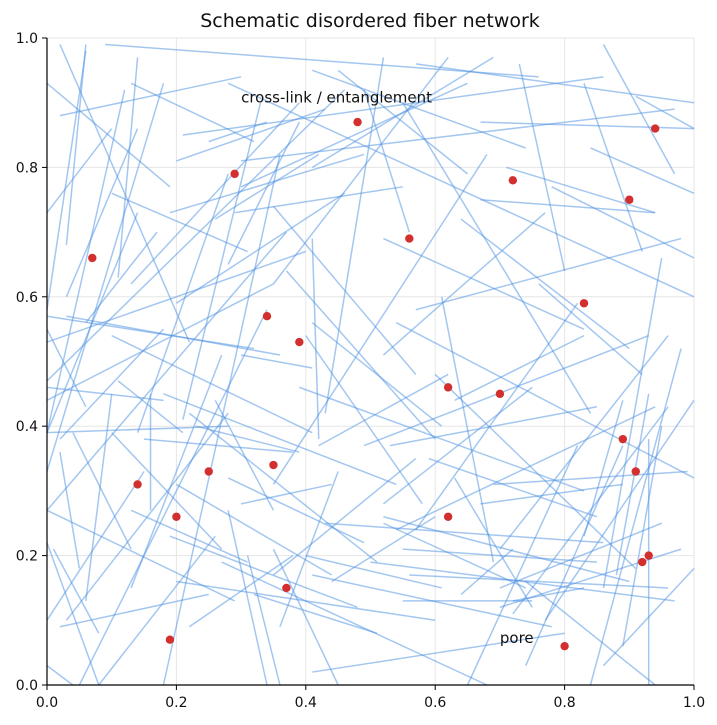 The height and width of the screenshot is (725, 717). Describe the element at coordinates (564, 703) in the screenshot. I see `x-tick-label: 0.8` at that location.